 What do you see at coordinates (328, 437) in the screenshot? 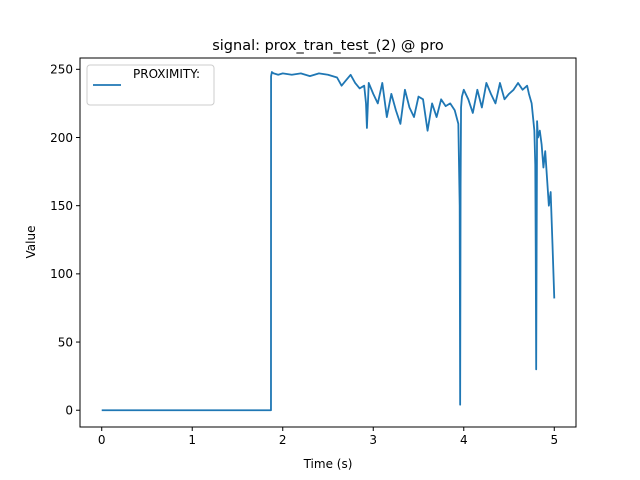
I see `x-axis: 0 1 2 3 4 5` at bounding box center [328, 437].